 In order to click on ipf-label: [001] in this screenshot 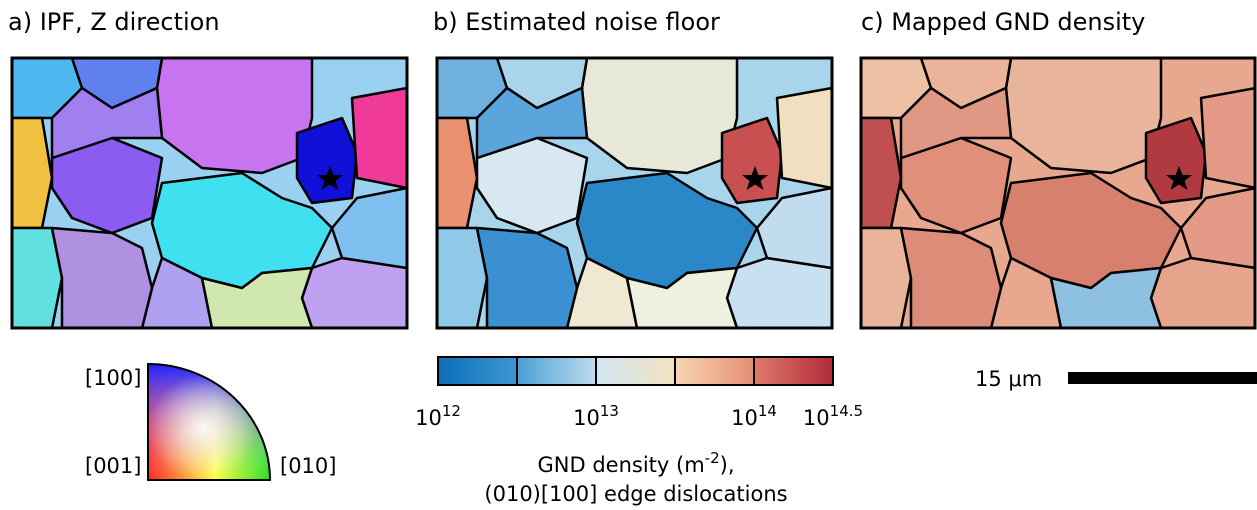, I will do `click(113, 466)`.